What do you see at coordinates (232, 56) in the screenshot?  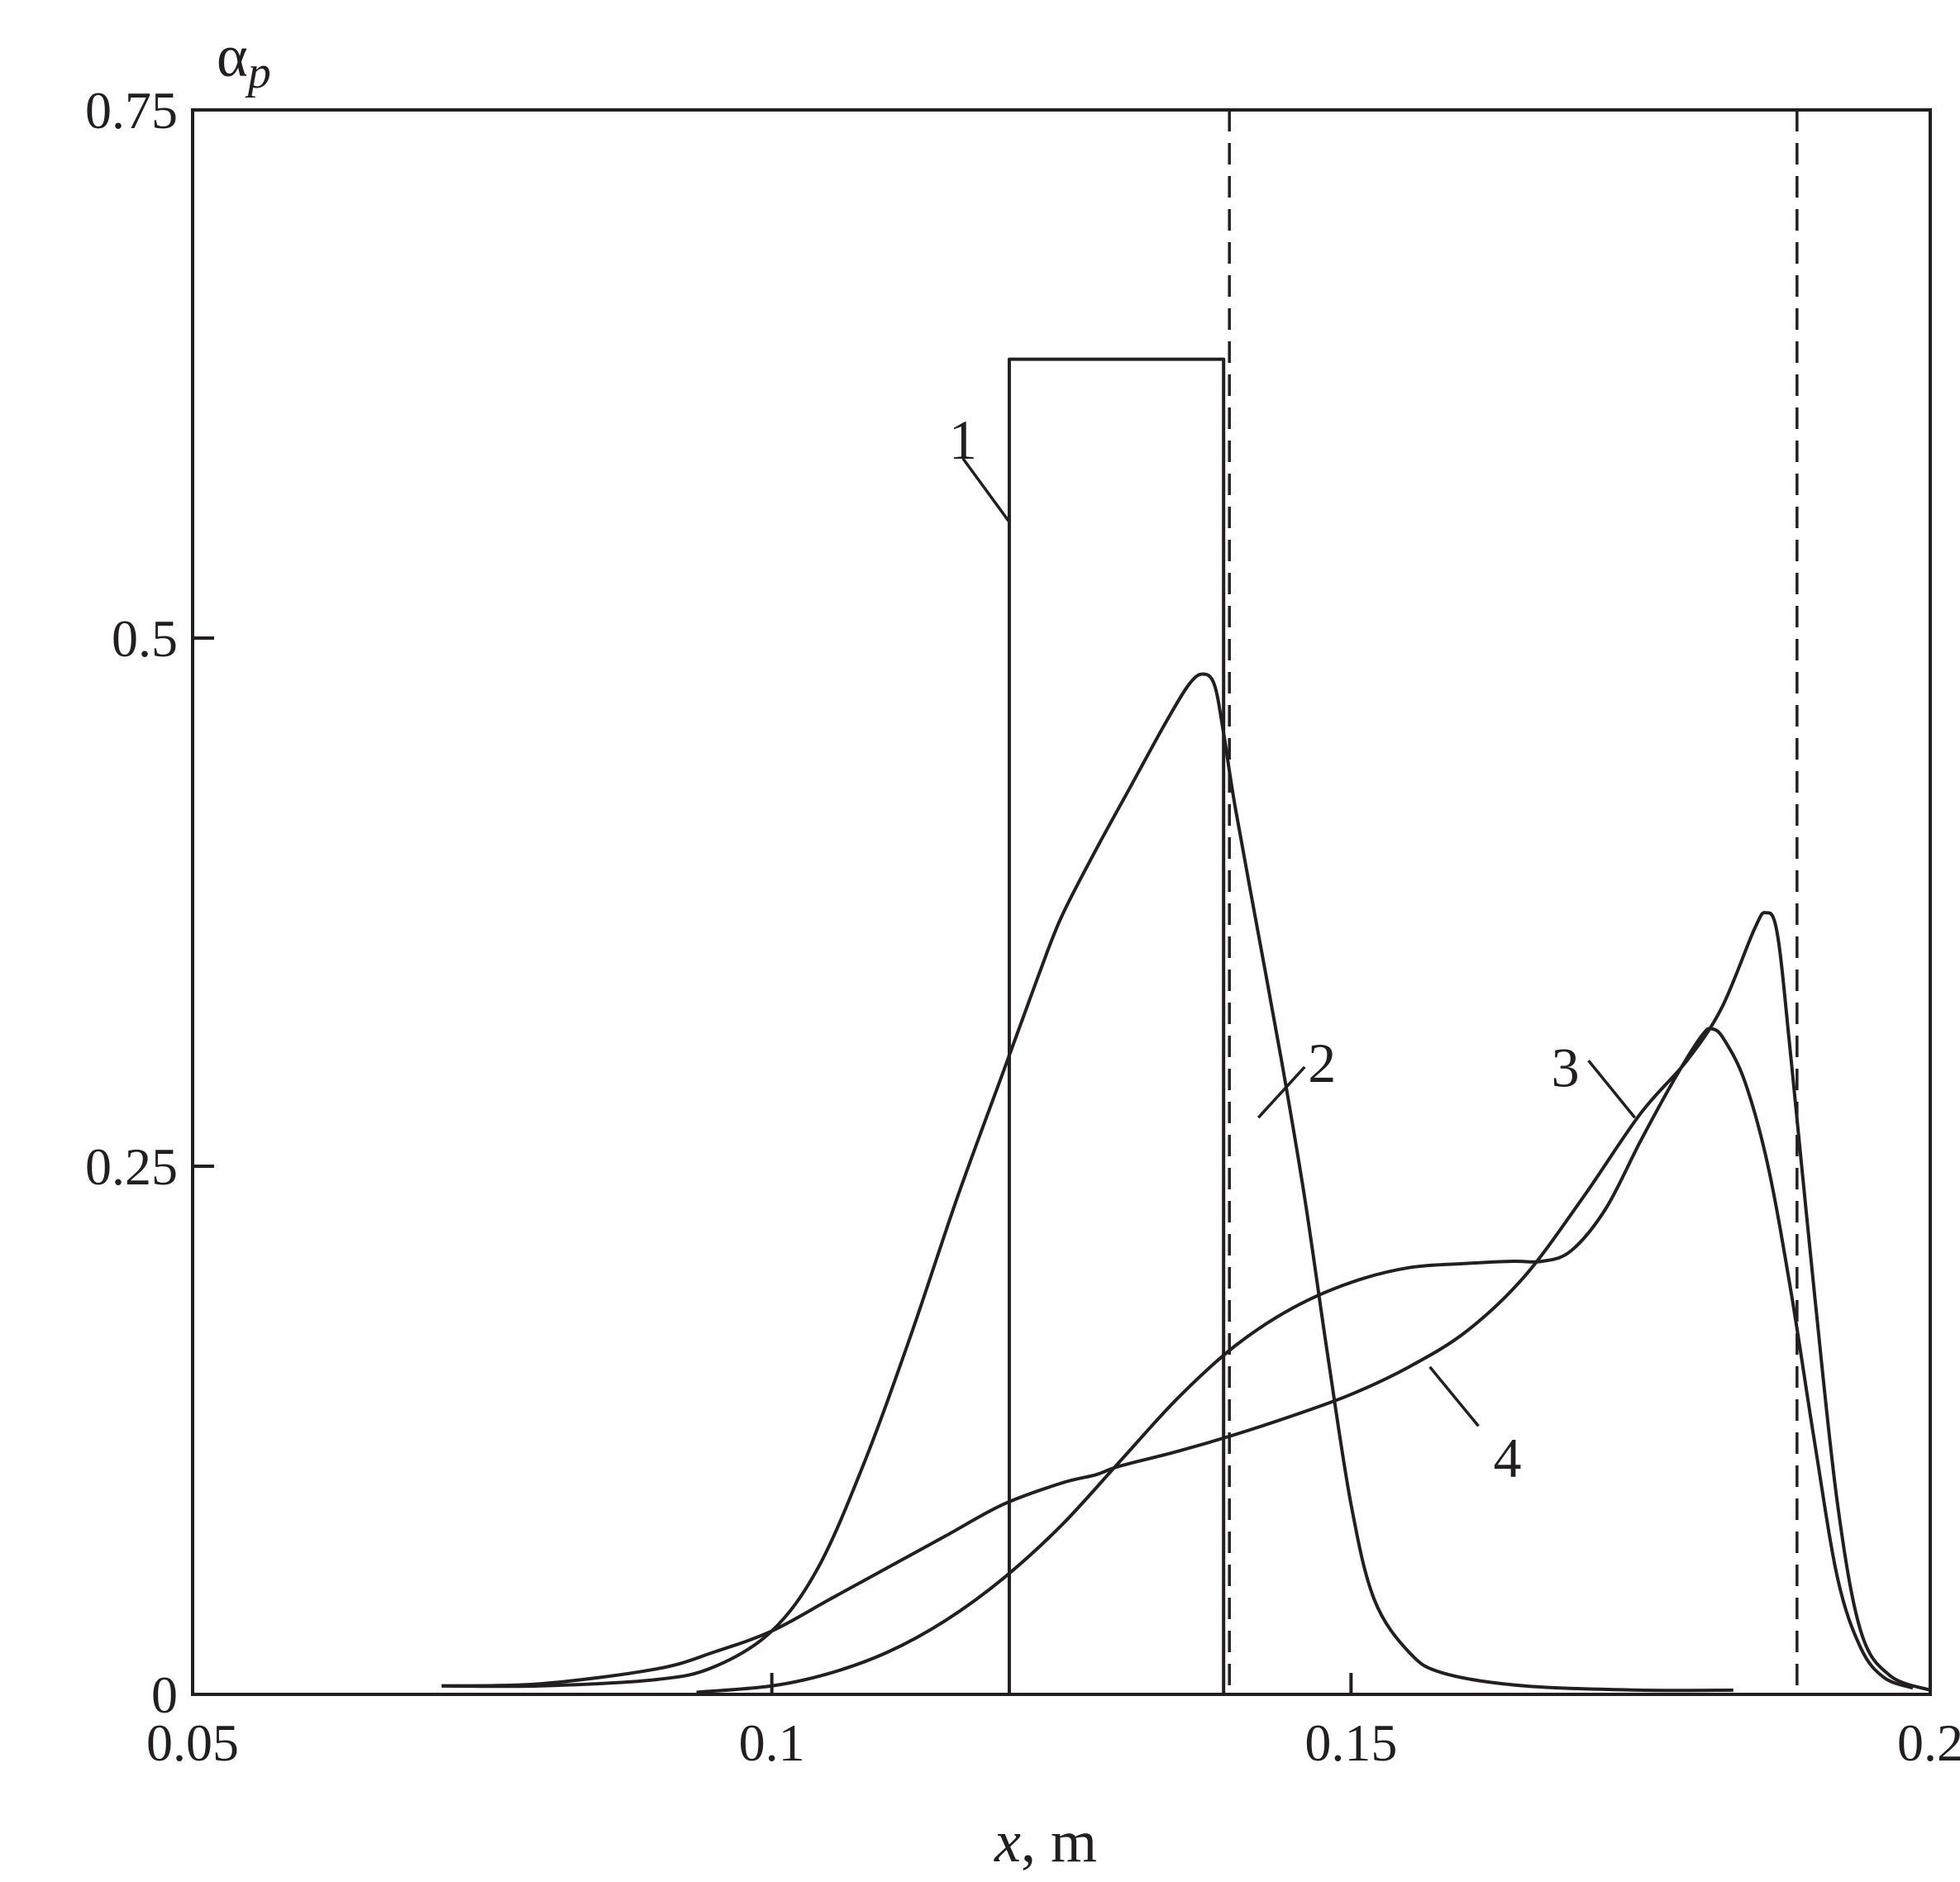 I see `y-axis-title-base: α` at bounding box center [232, 56].